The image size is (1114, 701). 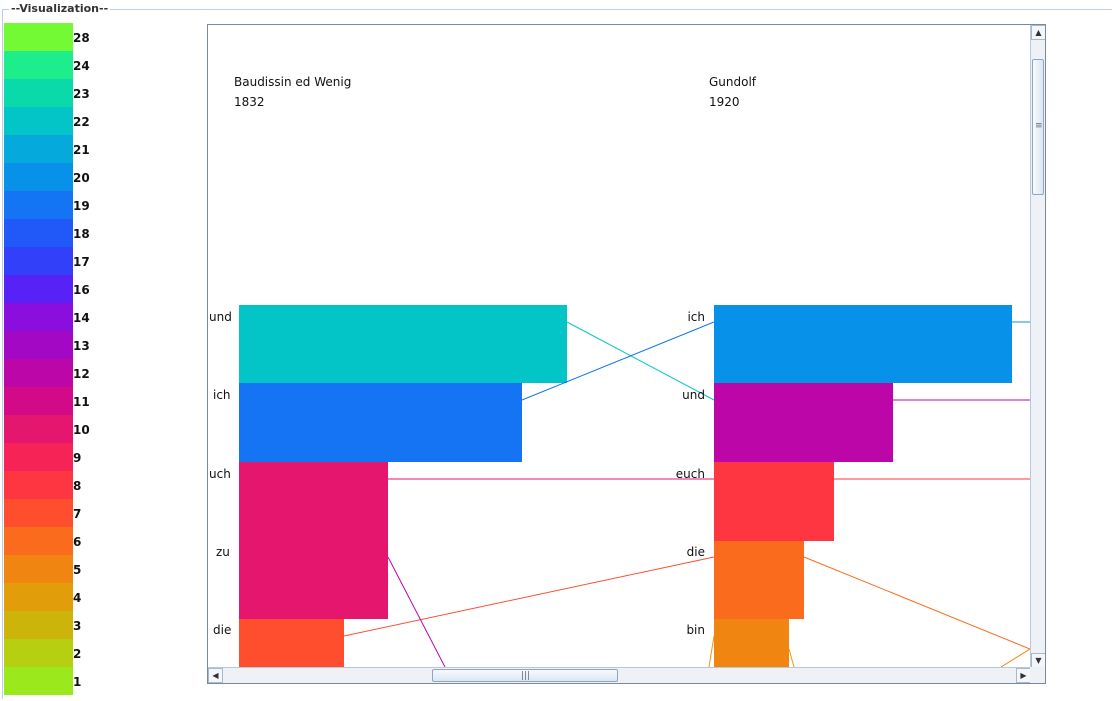 I want to click on arrow-down-icon: ▼, so click(x=1038, y=660).